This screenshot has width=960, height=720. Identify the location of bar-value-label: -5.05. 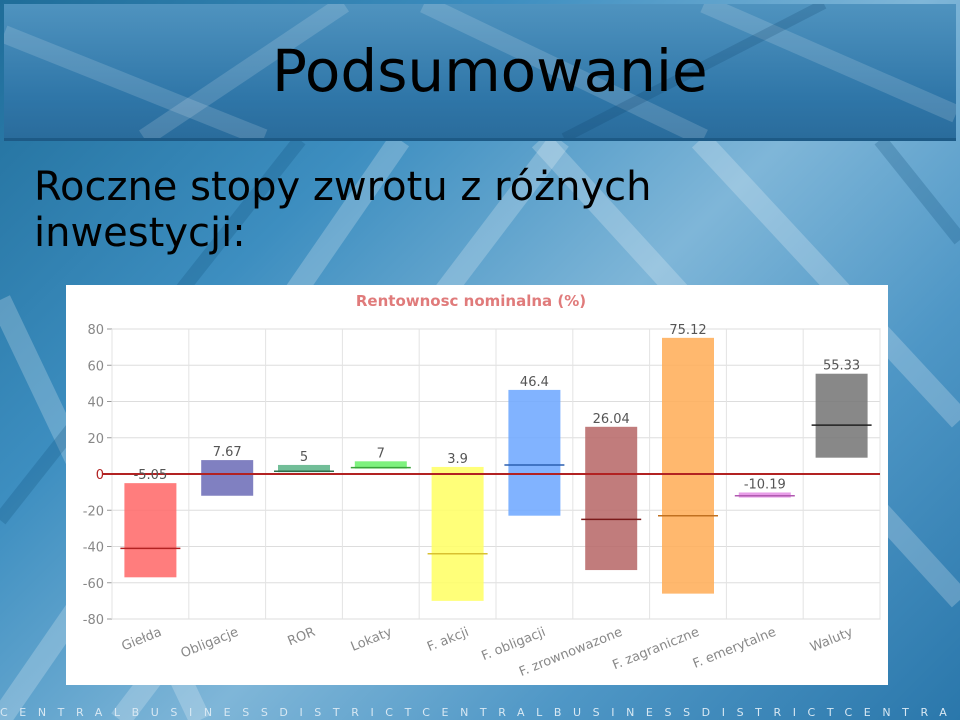
(151, 475).